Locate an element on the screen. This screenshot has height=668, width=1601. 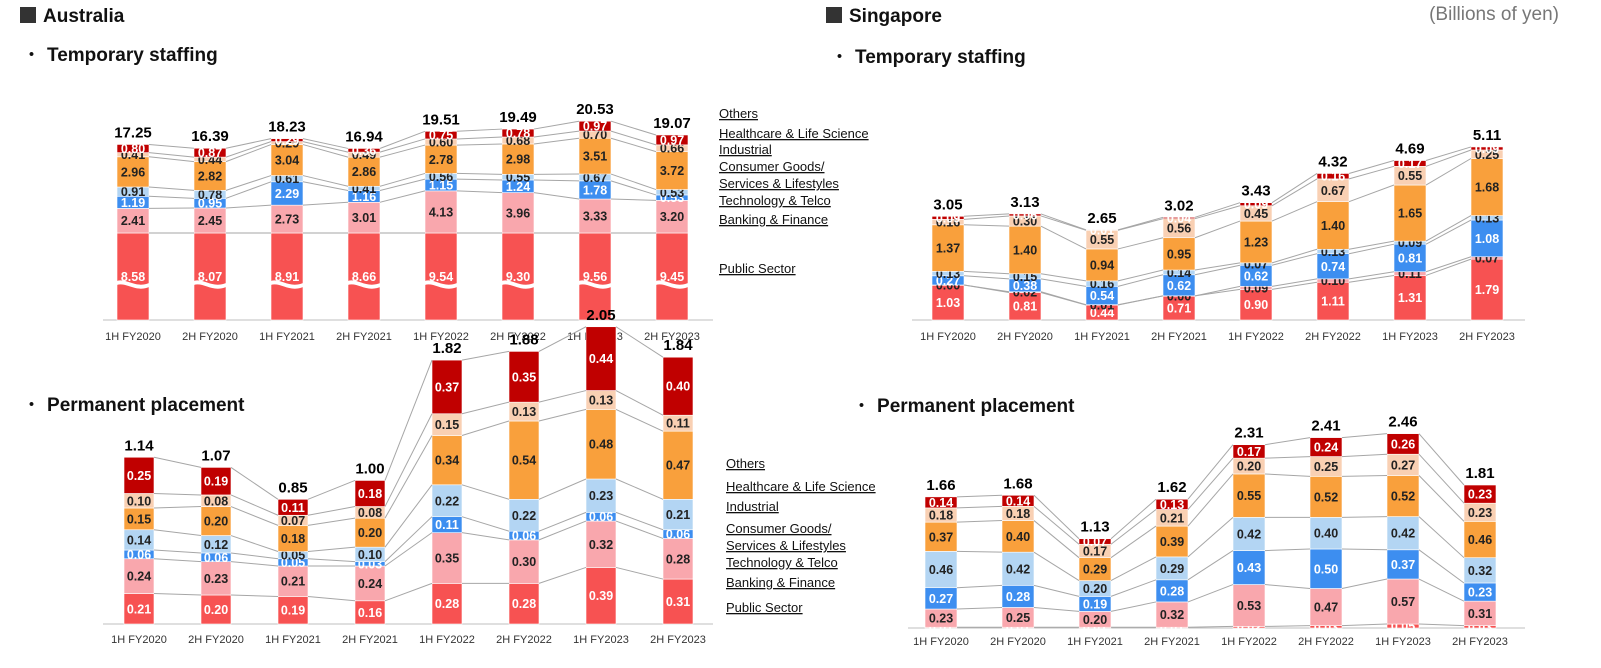
segment-label: 0.44 is located at coordinates (601, 359).